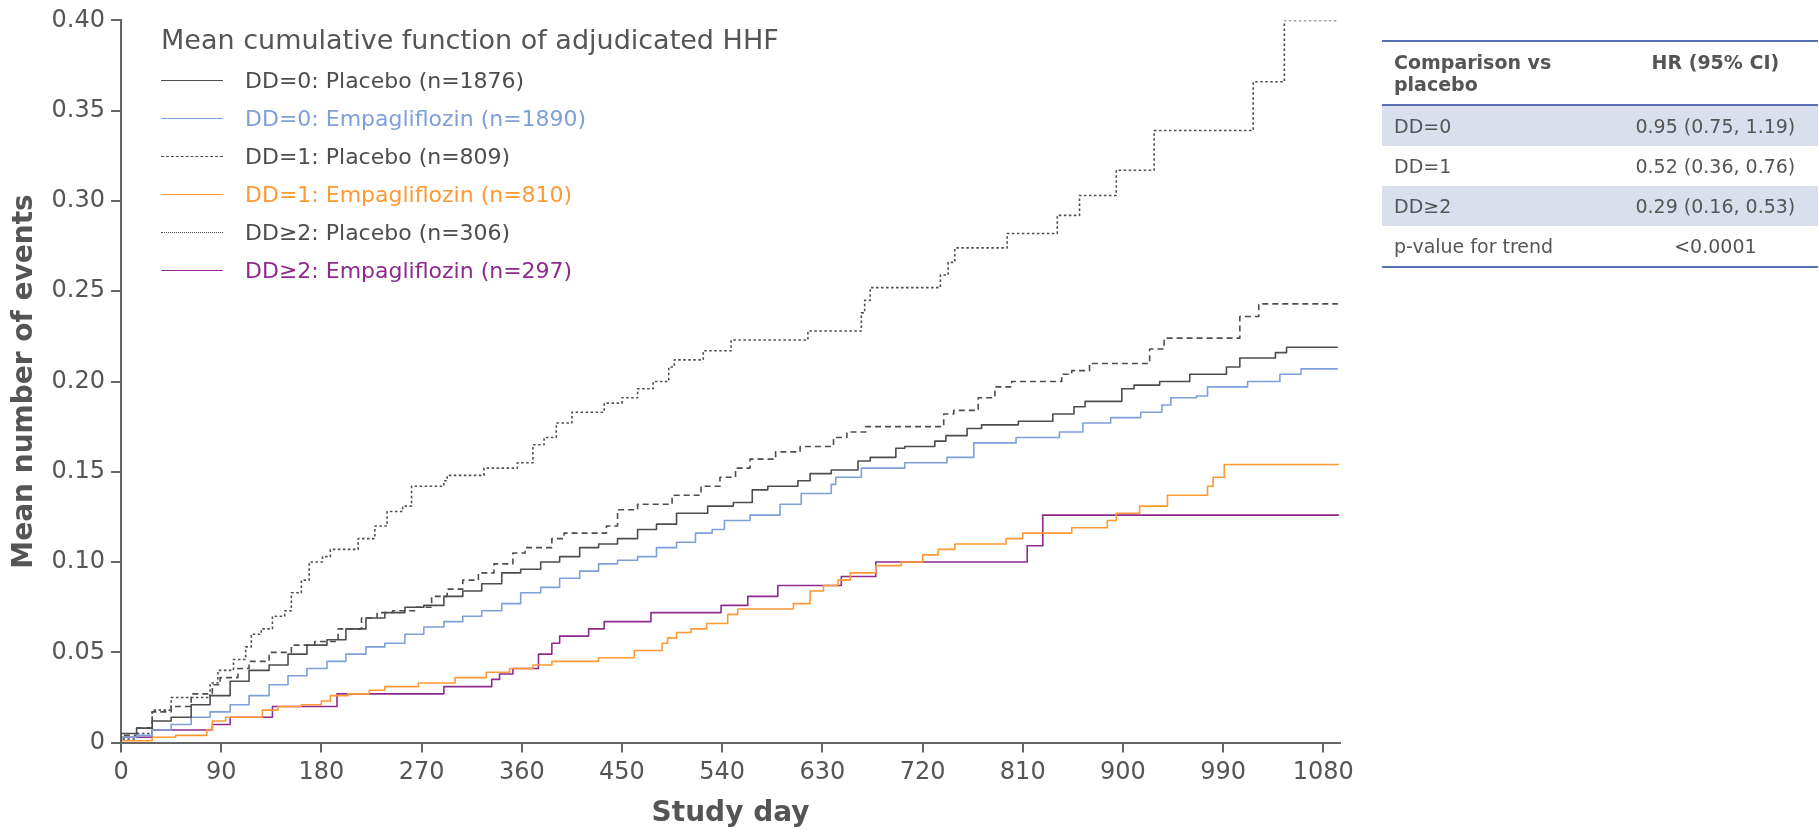 The height and width of the screenshot is (839, 1819). Describe the element at coordinates (1715, 166) in the screenshot. I see `text: 0.52 (0.36, 0.76)` at that location.